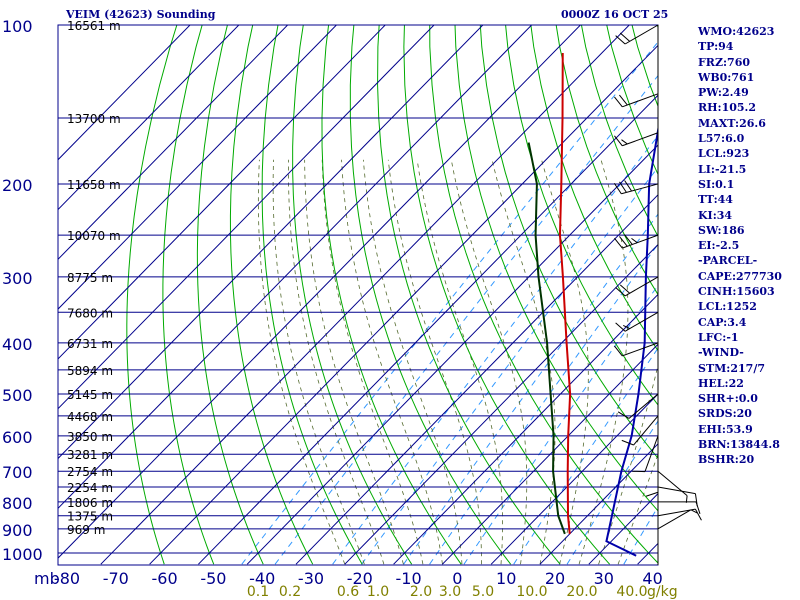 This screenshot has height=600, width=800. Describe the element at coordinates (290, 592) in the screenshot. I see `mixing-ratio-label: 0.2` at that location.